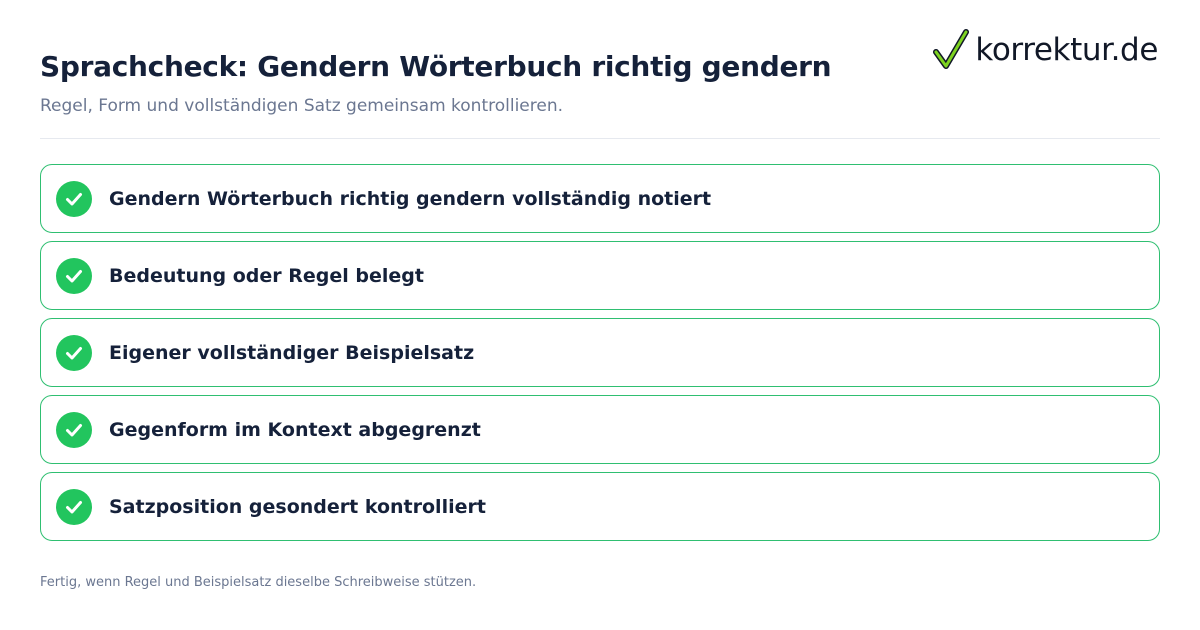 This screenshot has width=1200, height=630. I want to click on checklist-item-label: Gegenform im Kontext abgegrenzt, so click(295, 429).